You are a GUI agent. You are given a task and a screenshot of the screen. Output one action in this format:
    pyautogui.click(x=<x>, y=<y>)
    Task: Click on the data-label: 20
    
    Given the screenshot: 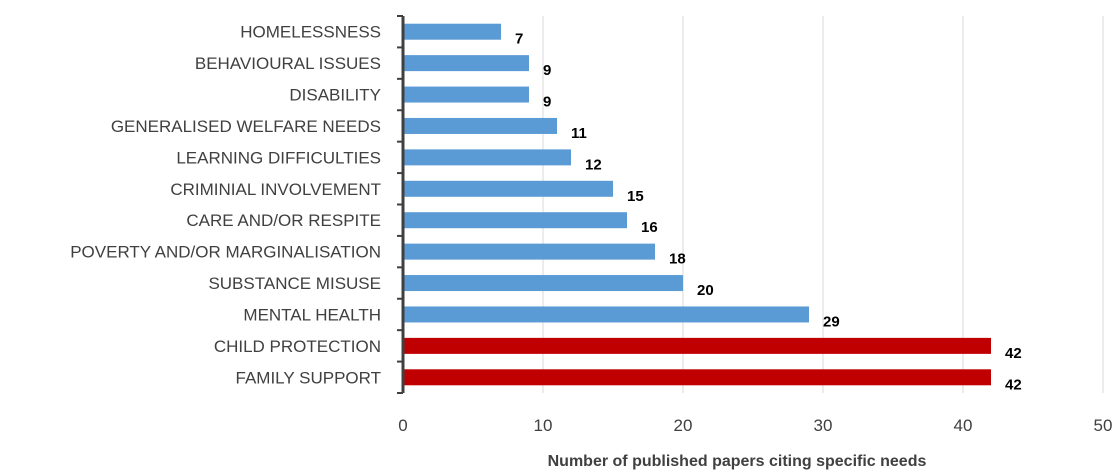 What is the action you would take?
    pyautogui.click(x=705, y=290)
    